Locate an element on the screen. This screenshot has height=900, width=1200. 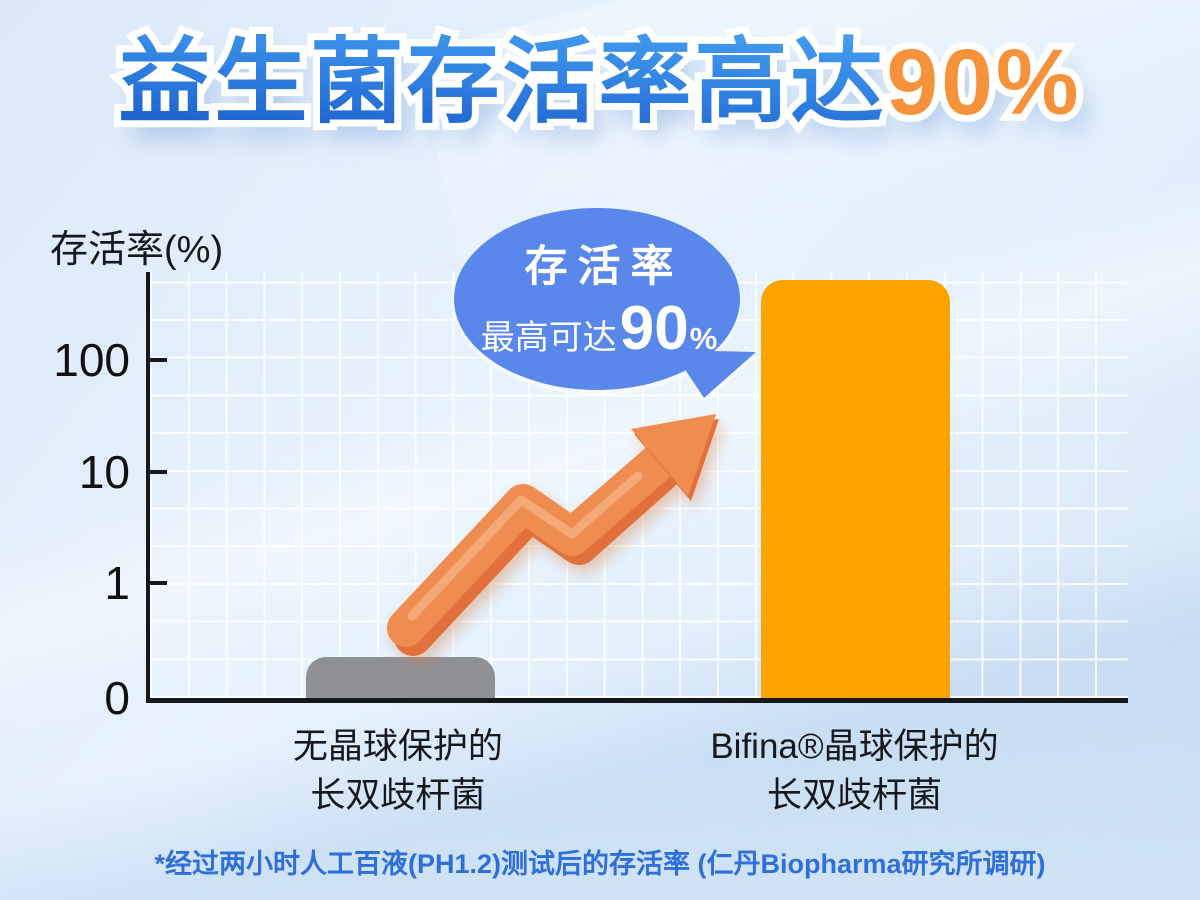
page-title: 益生菌存活率高达90% 益生菌存活率高达90% is located at coordinates (600, 82).